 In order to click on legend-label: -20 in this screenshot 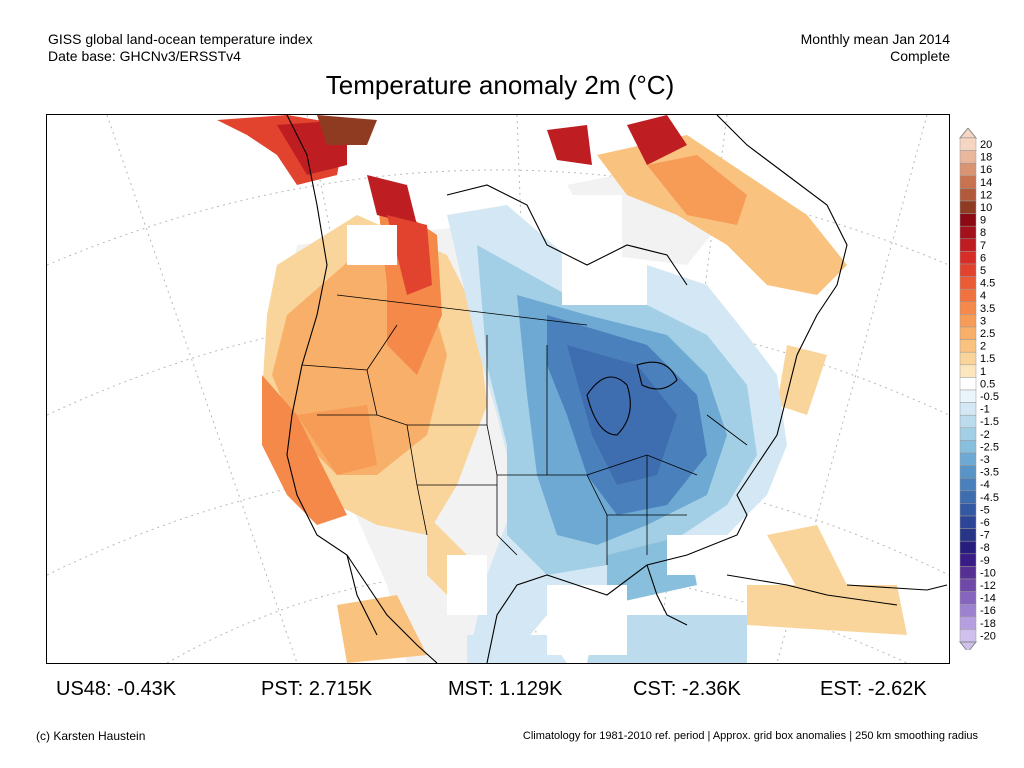, I will do `click(988, 636)`.